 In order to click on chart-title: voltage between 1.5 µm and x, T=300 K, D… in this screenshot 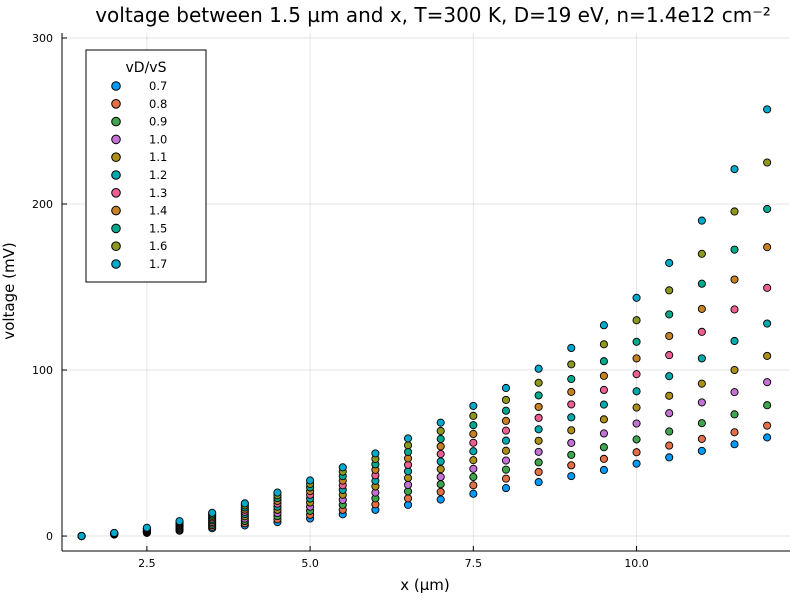, I will do `click(433, 15)`.